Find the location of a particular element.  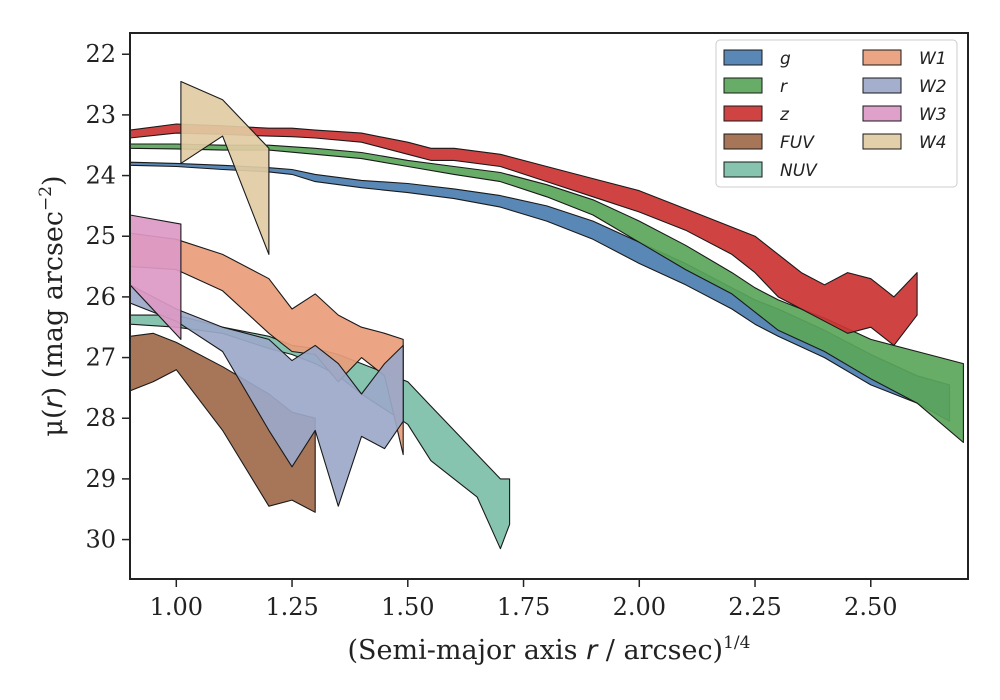

legend-label-r: r is located at coordinates (784, 87).